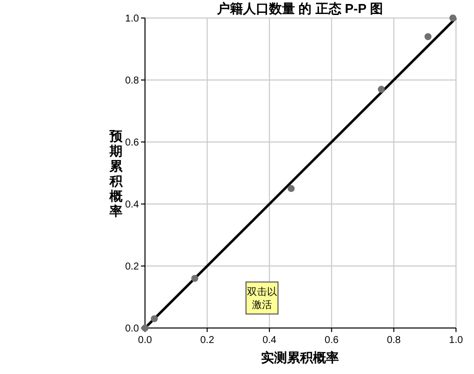 Image resolution: width=474 pixels, height=374 pixels. Describe the element at coordinates (299, 8) in the screenshot. I see `chart-title: 户籍人口数量 的 正态 P-P 图` at that location.